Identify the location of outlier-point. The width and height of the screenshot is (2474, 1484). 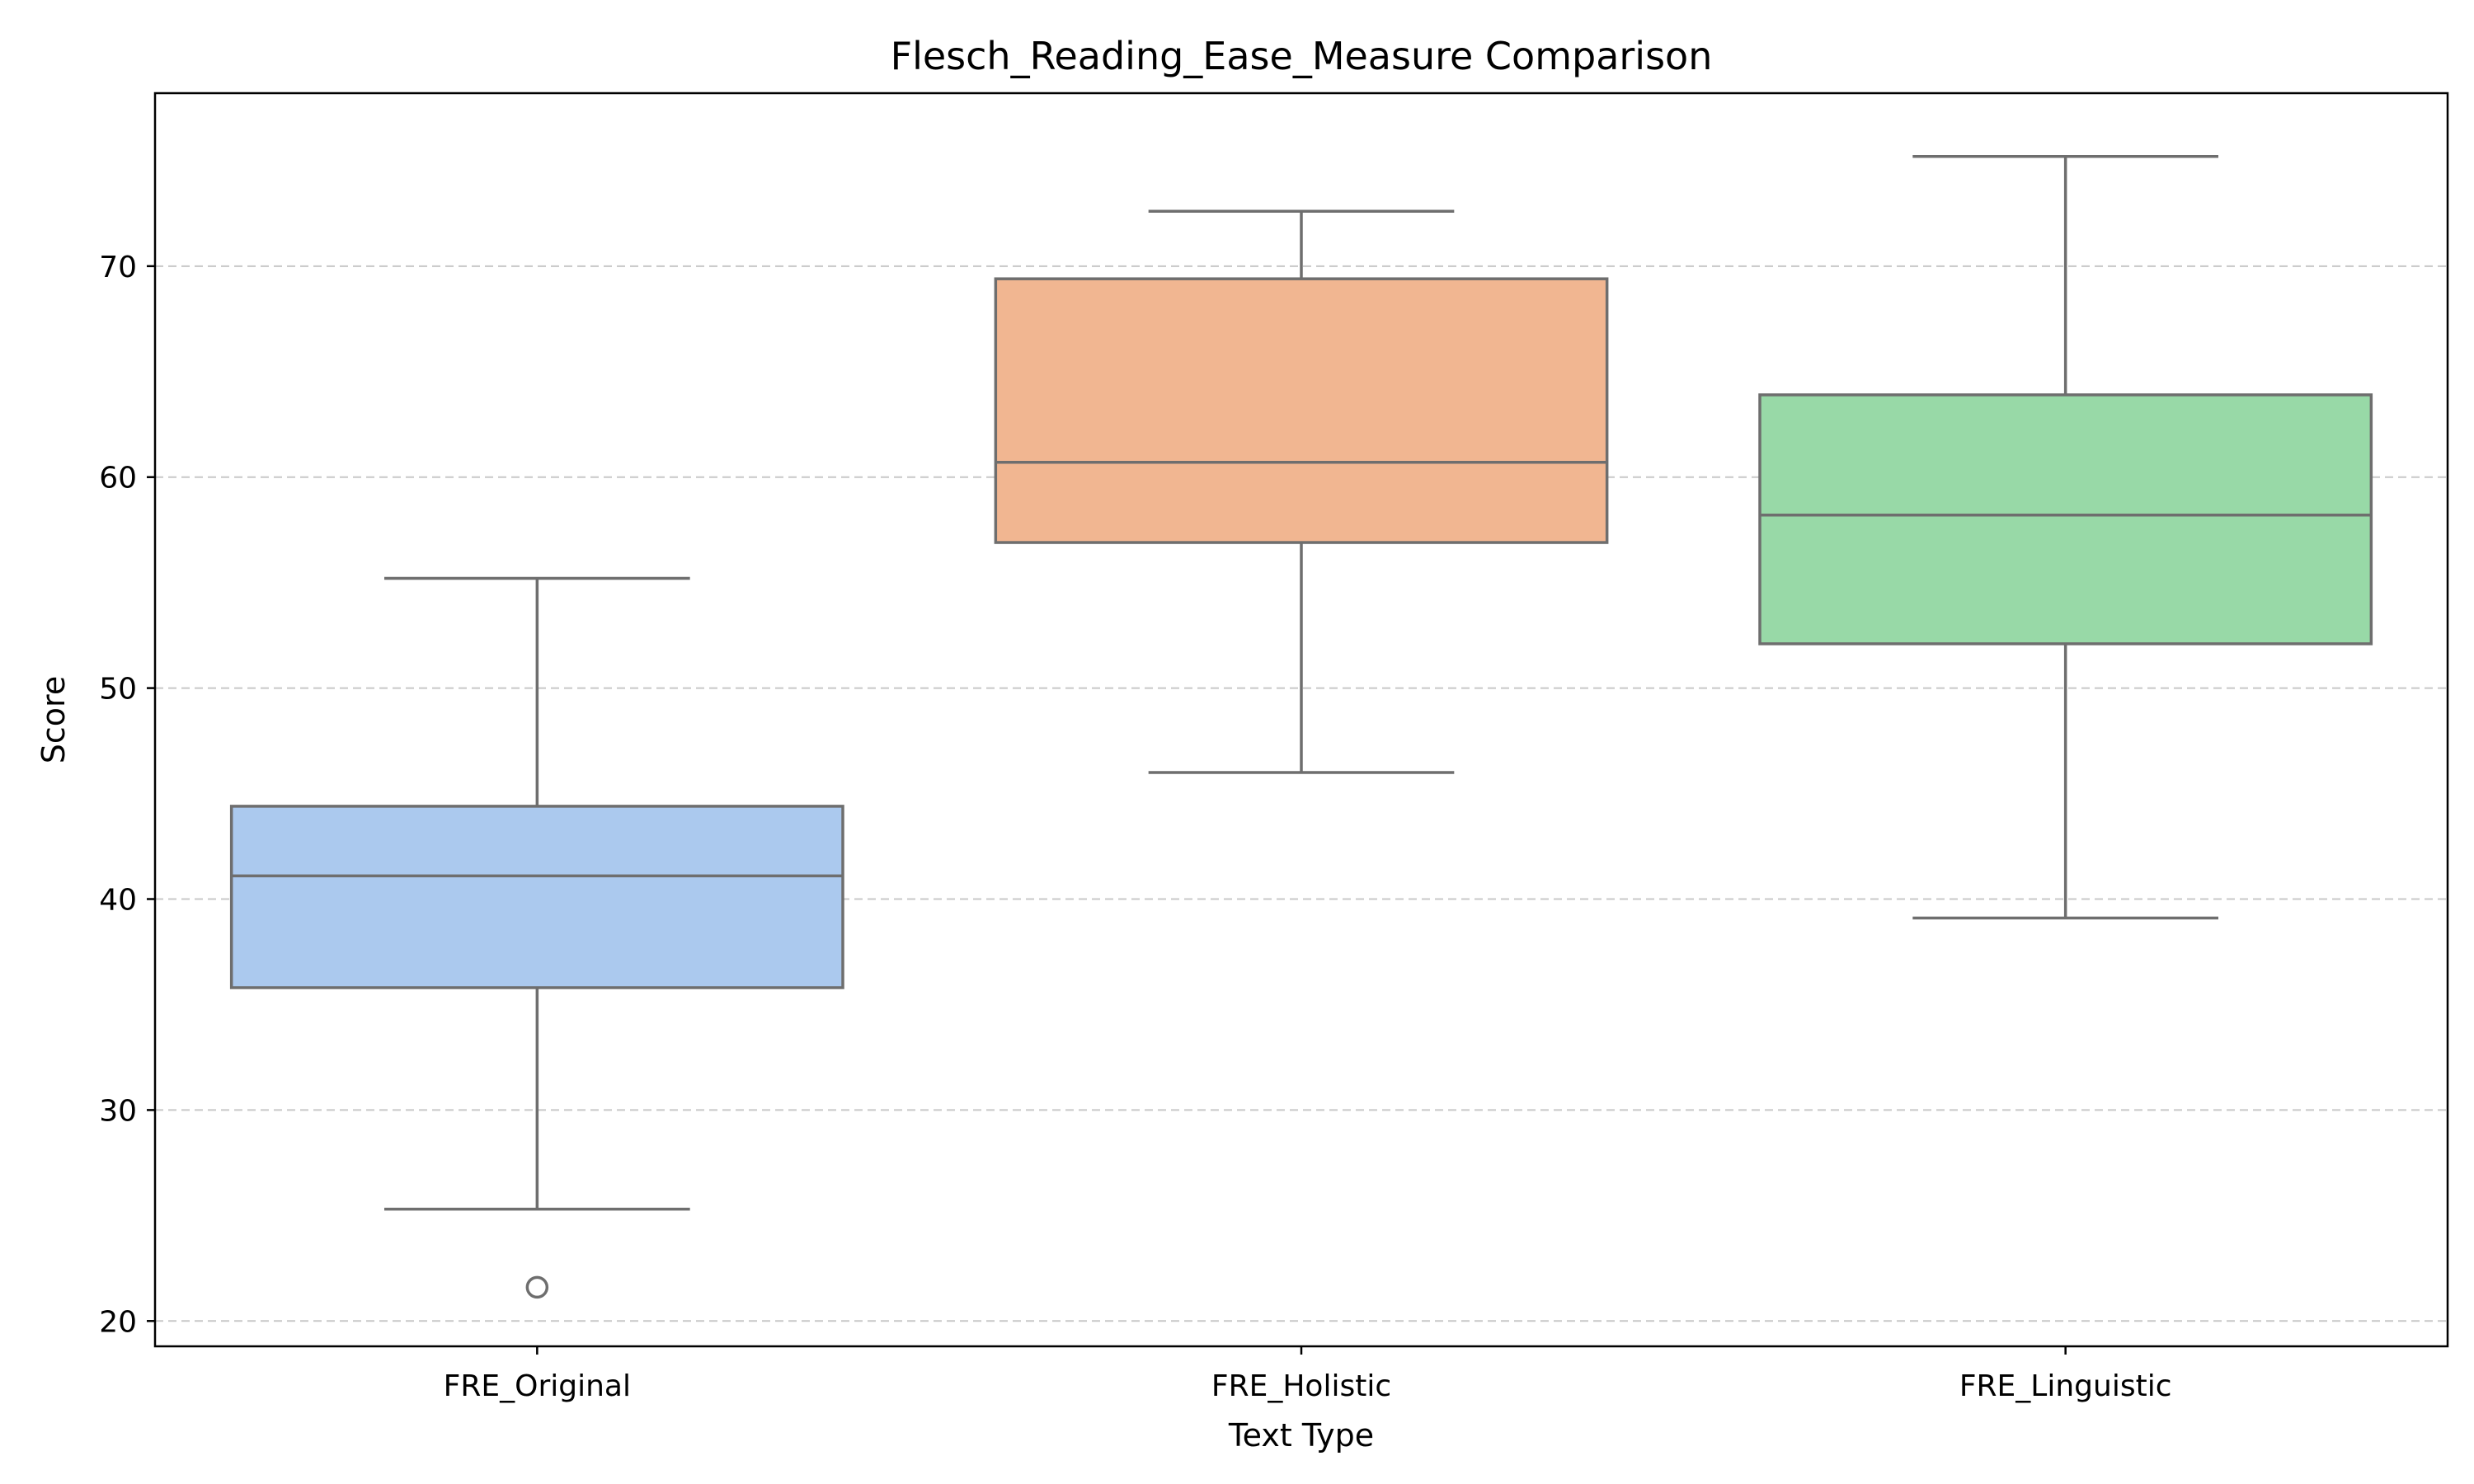
(537, 1287).